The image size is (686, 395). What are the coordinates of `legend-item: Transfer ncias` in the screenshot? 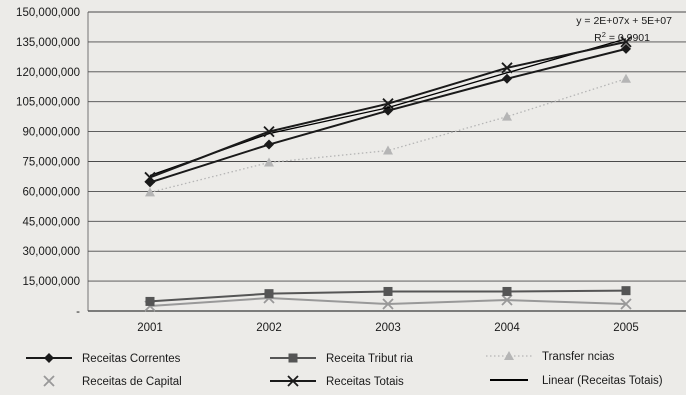 It's located at (550, 357).